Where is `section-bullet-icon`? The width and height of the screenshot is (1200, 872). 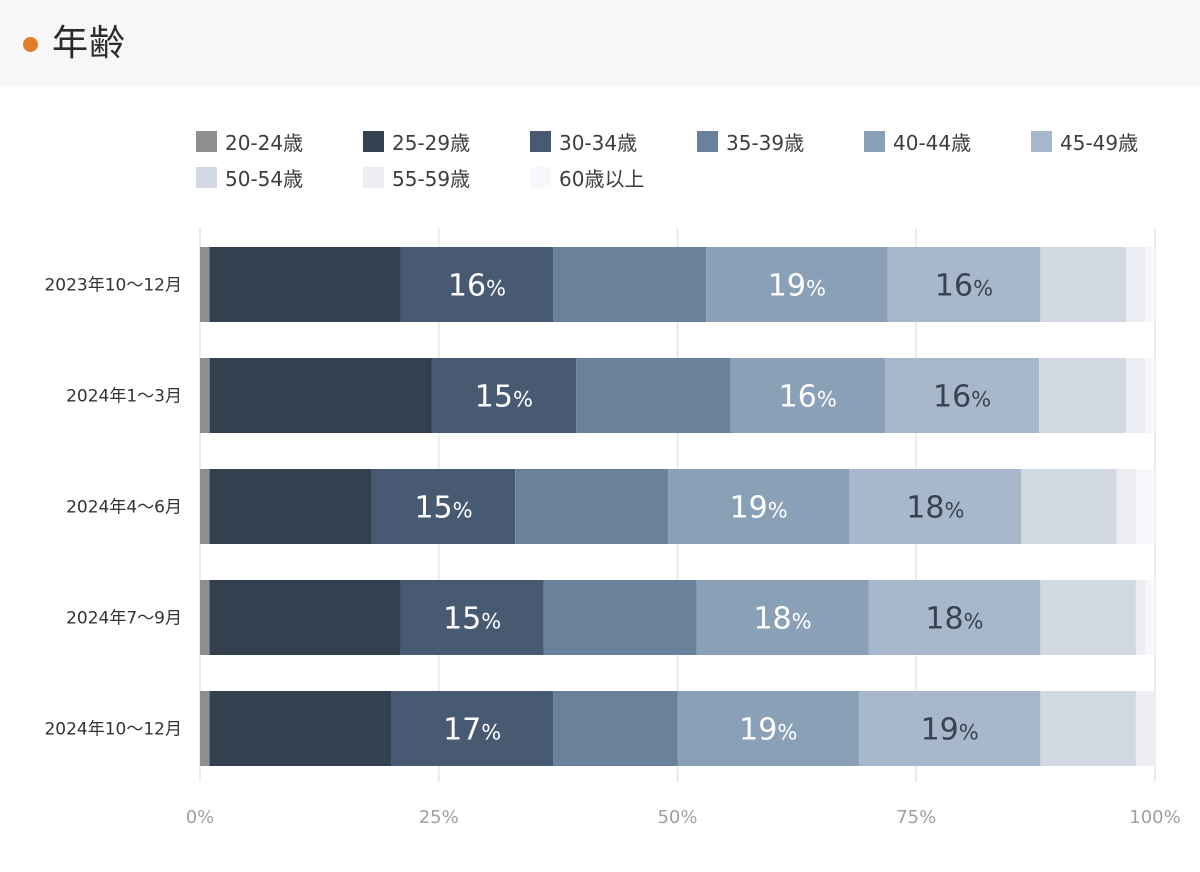 section-bullet-icon is located at coordinates (30, 44).